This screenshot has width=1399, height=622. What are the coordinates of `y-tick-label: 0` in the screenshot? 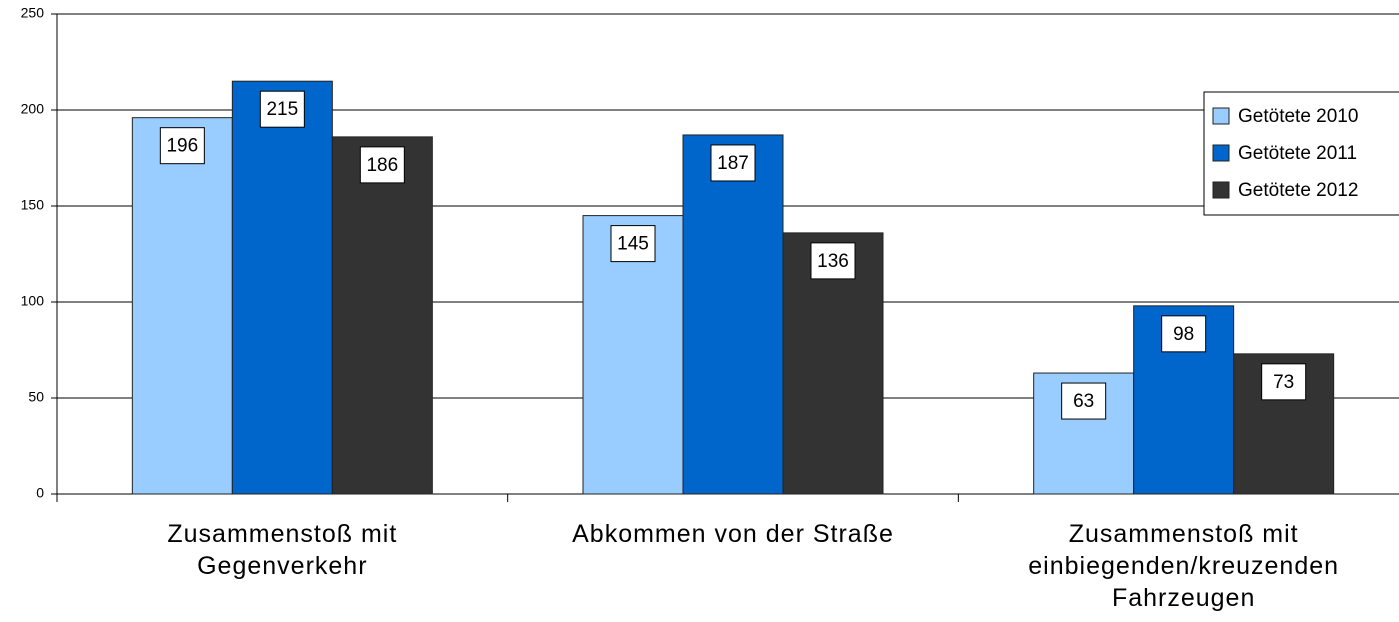 It's located at (40, 493).